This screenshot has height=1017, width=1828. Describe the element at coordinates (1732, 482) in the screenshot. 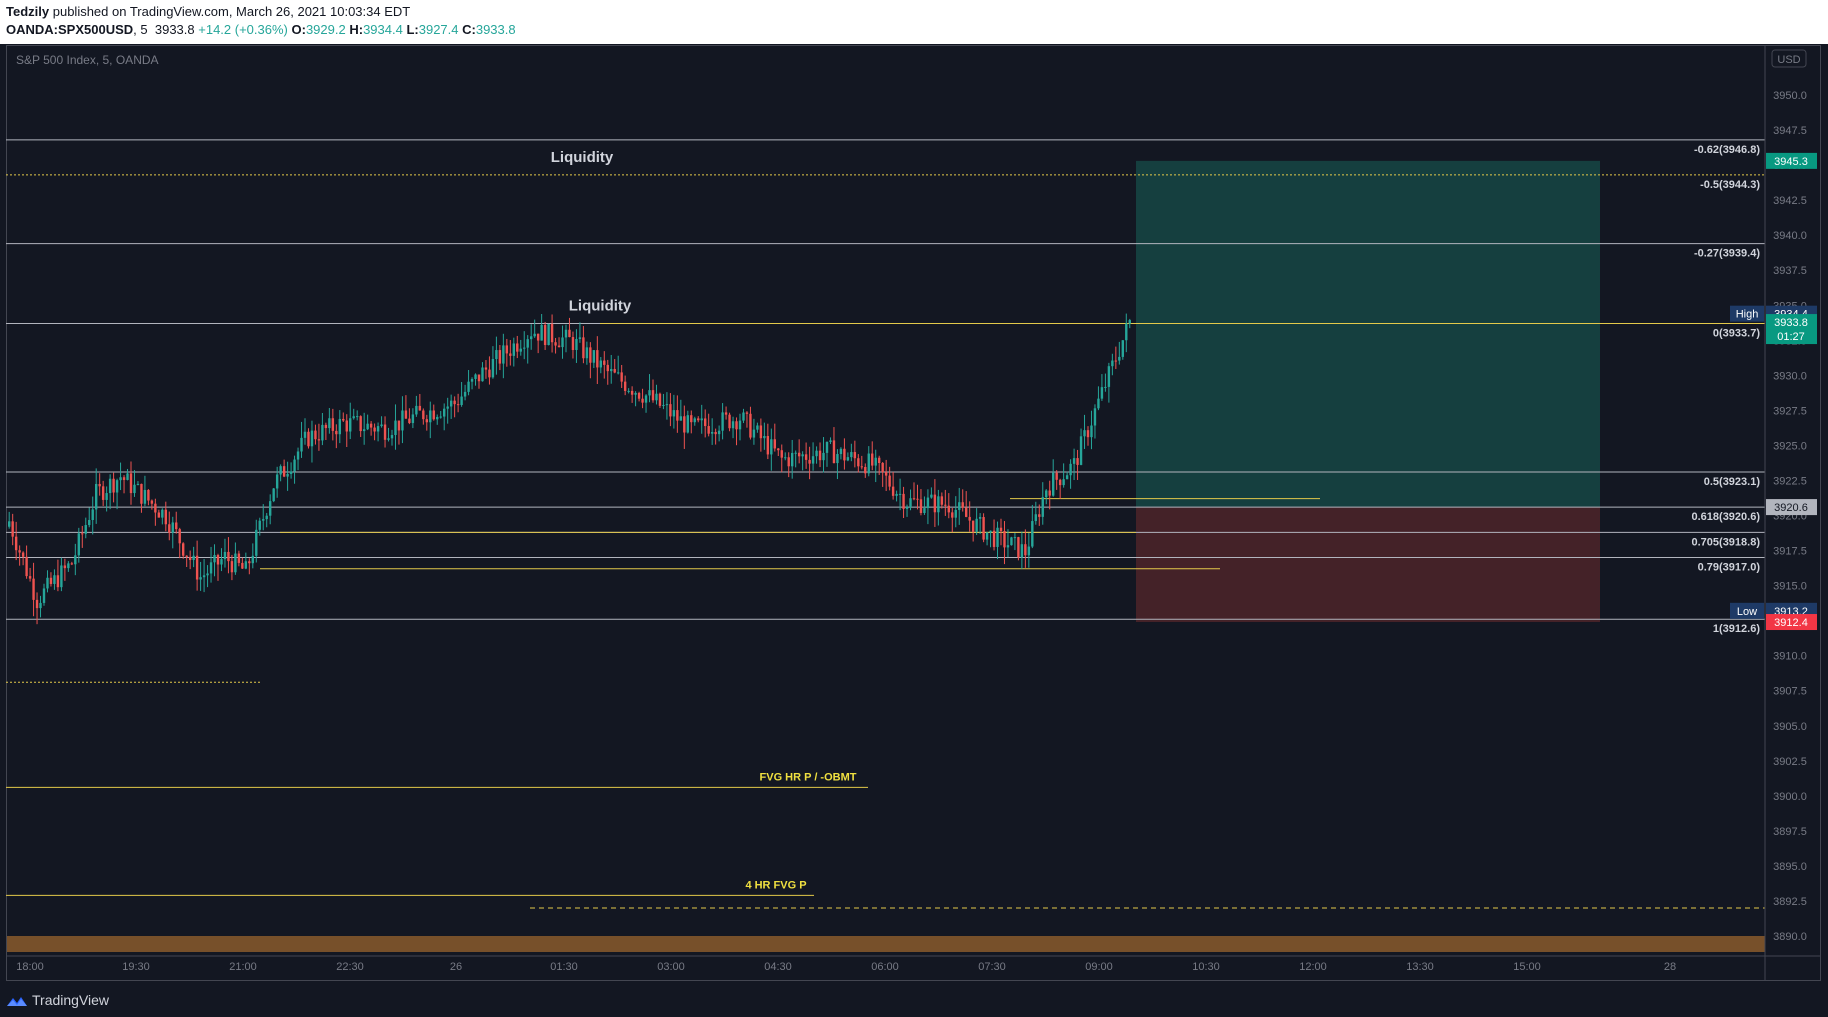

I see `fib-level-label: 0.5(3923.1)` at that location.